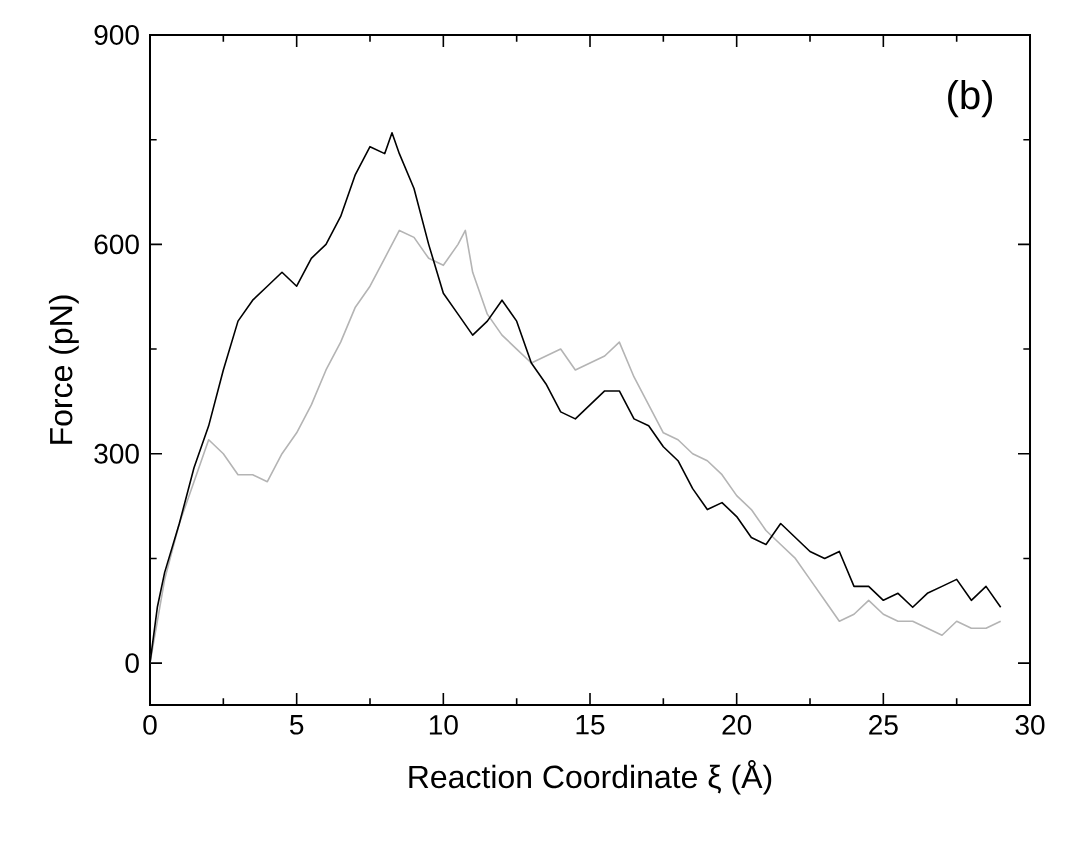  I want to click on y-tick-label: 900, so click(116, 35).